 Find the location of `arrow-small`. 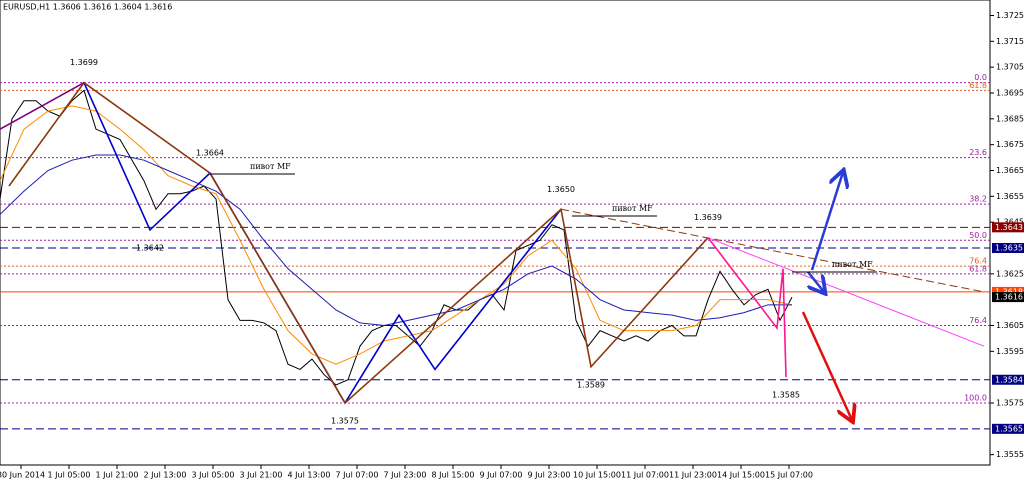

arrow-small is located at coordinates (816, 281).